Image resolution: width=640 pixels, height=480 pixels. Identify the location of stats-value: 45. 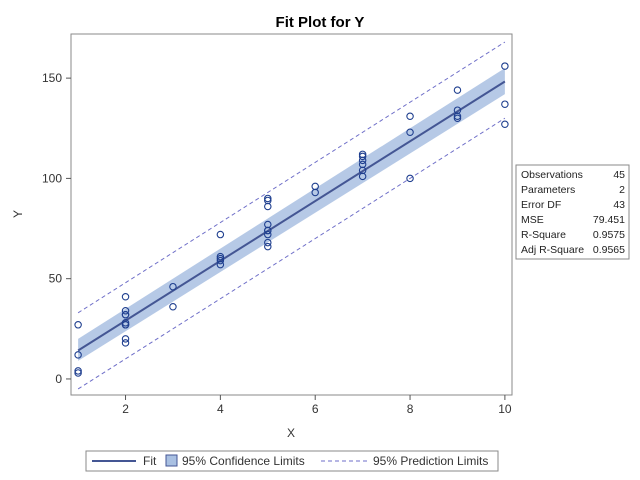
(619, 175).